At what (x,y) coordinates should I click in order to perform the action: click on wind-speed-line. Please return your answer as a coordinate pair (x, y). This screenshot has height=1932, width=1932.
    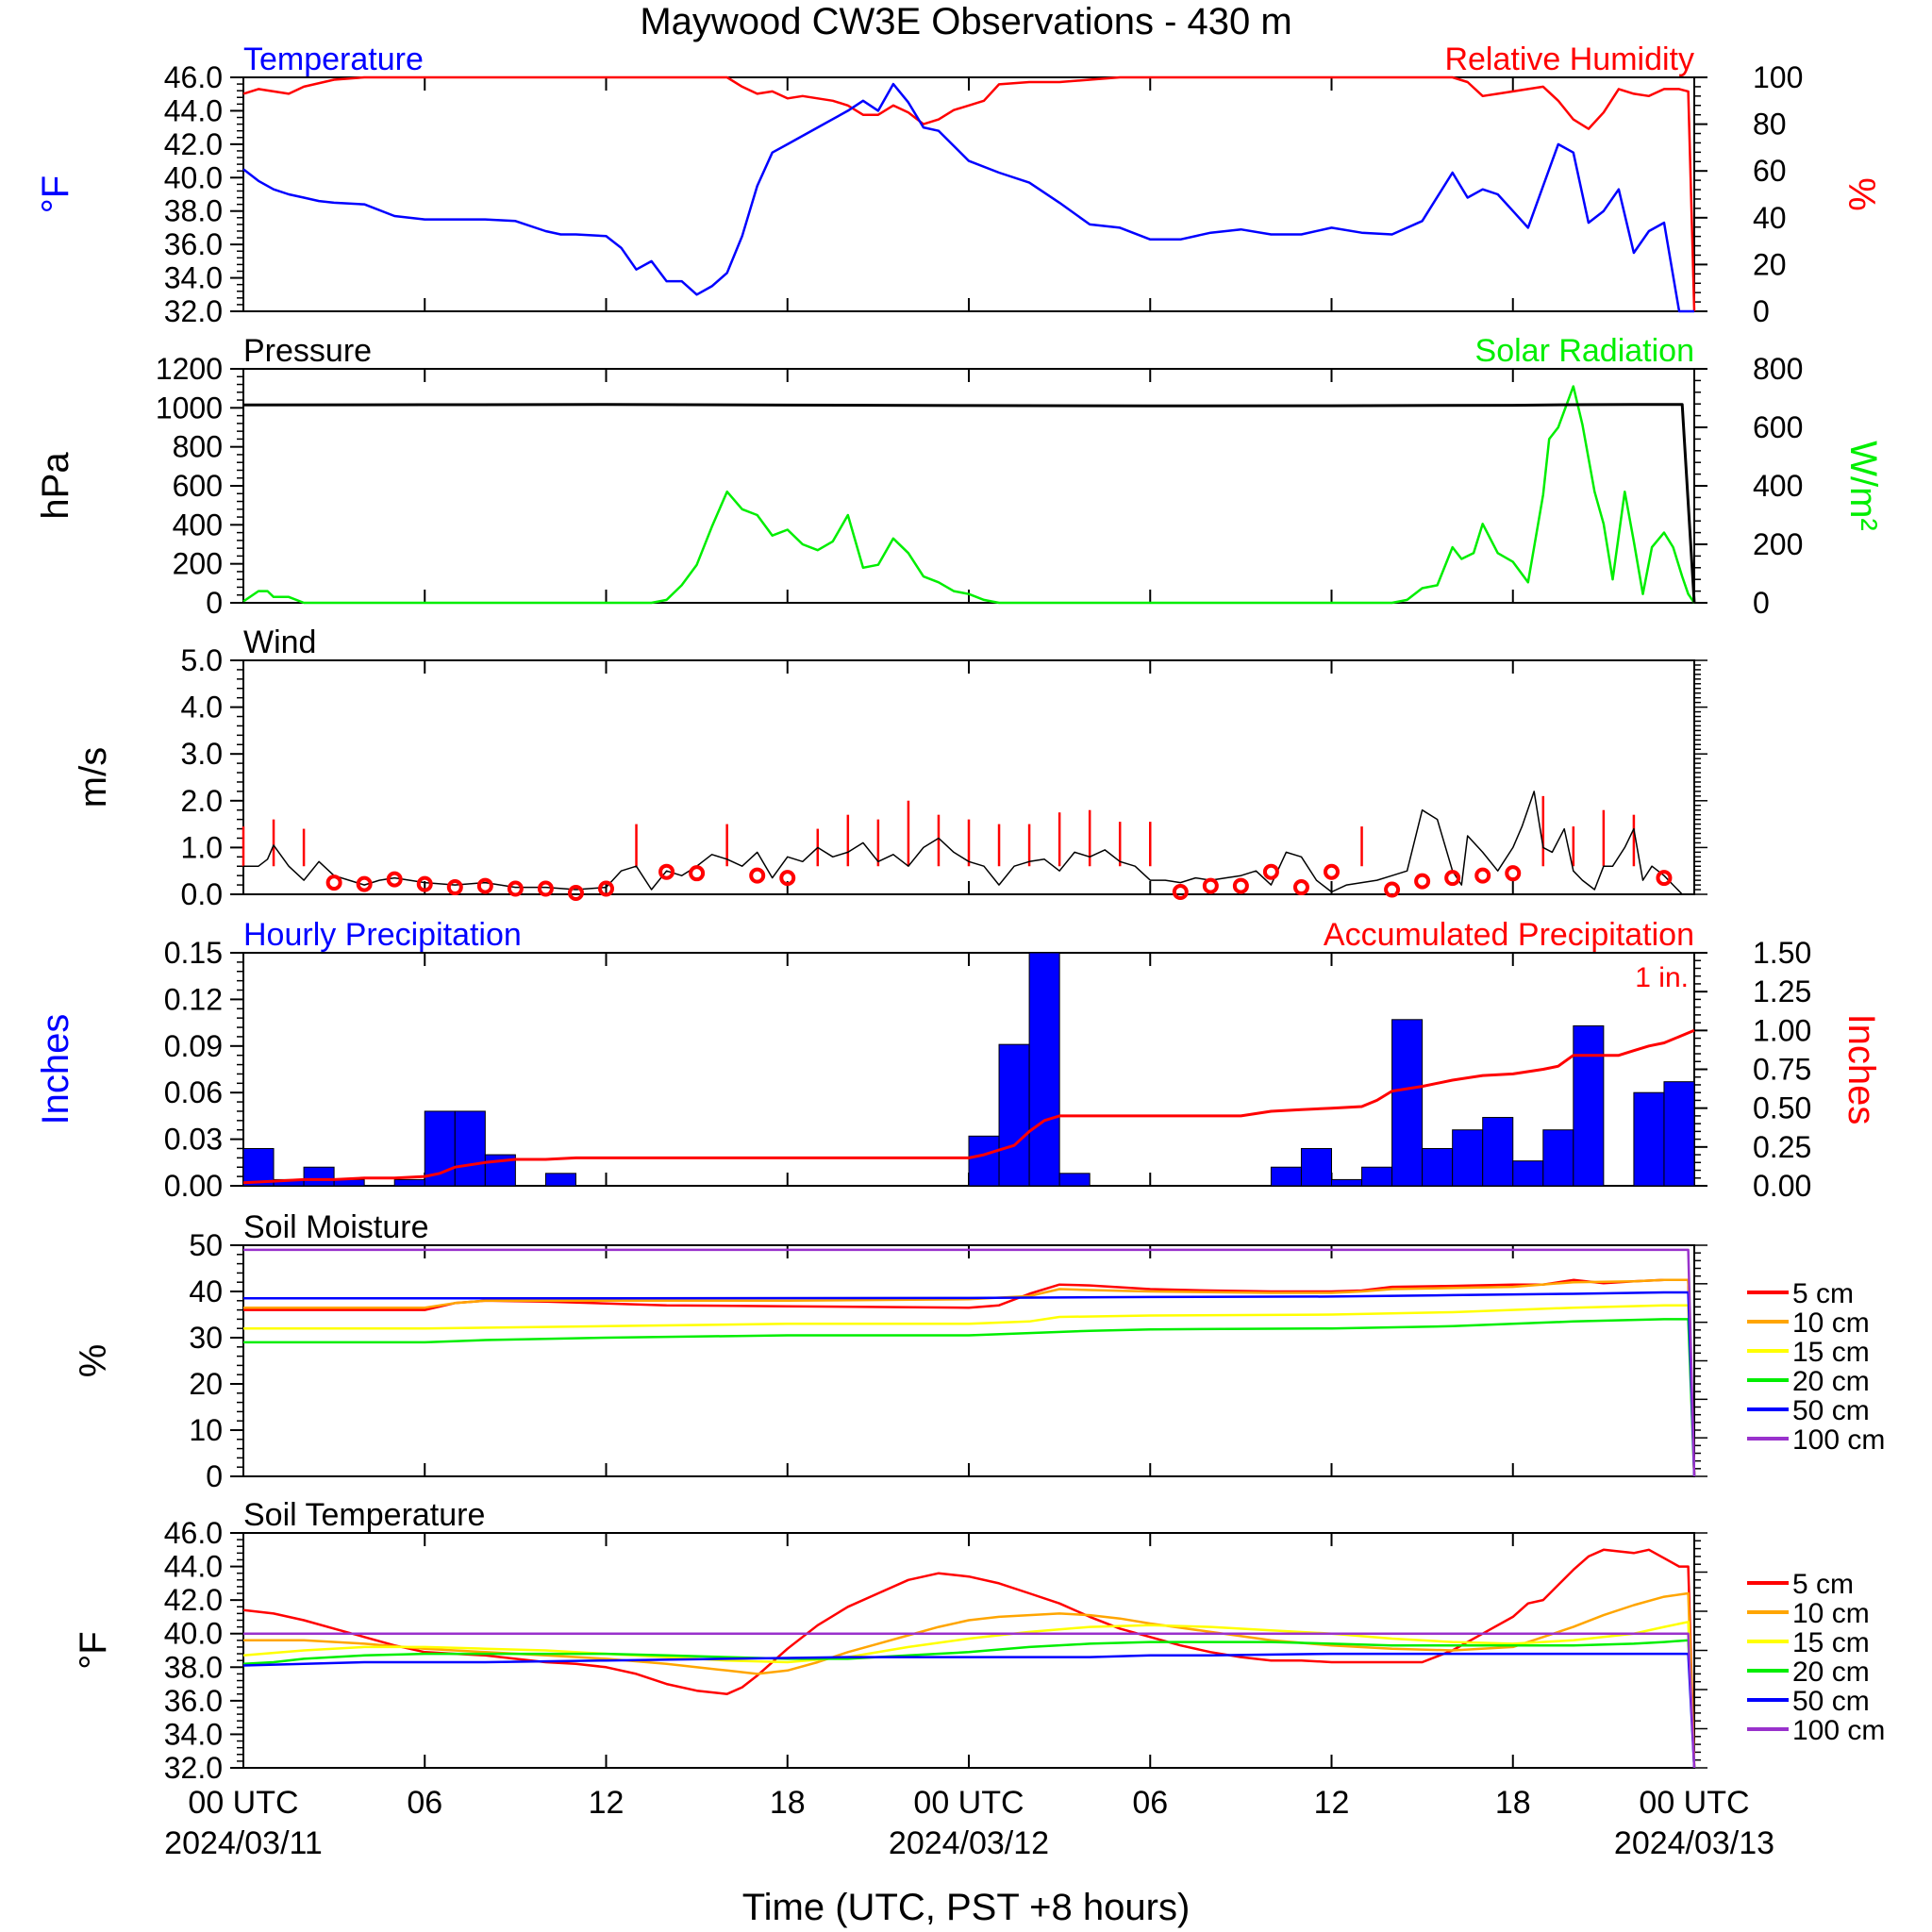
    Looking at the image, I should click on (969, 843).